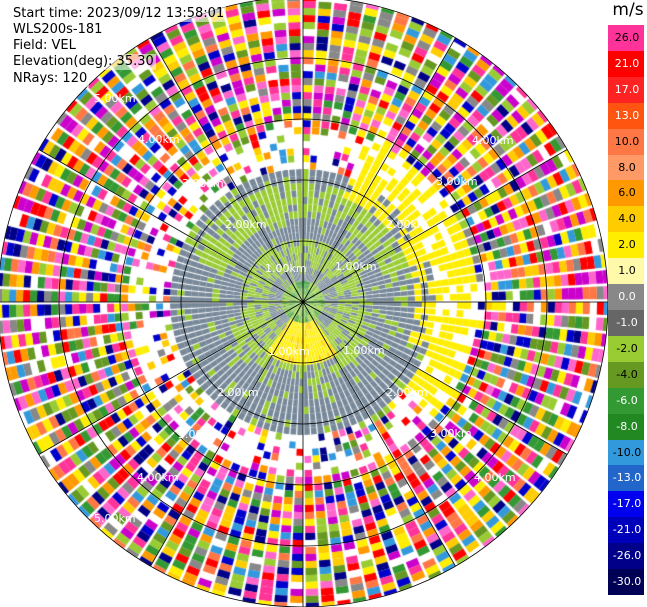 This screenshot has height=607, width=647. I want to click on colorbar-tick-label: -30.0, so click(627, 582).